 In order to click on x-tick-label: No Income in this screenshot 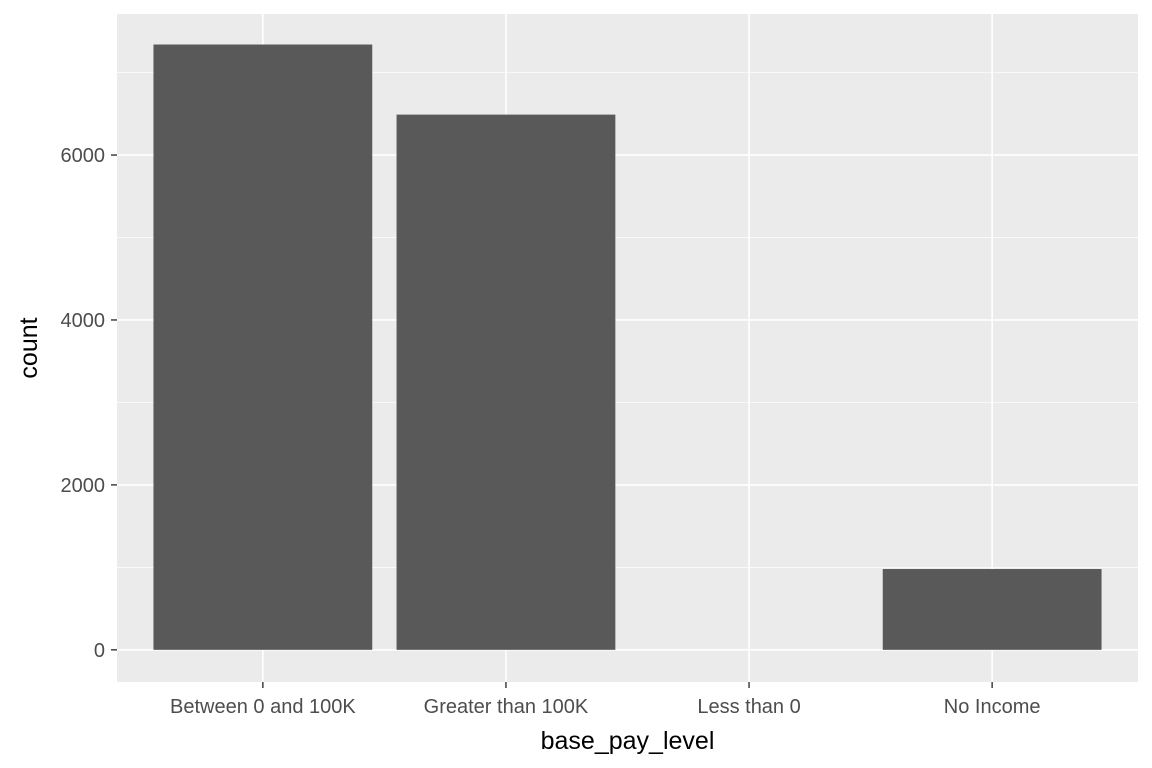, I will do `click(992, 707)`.